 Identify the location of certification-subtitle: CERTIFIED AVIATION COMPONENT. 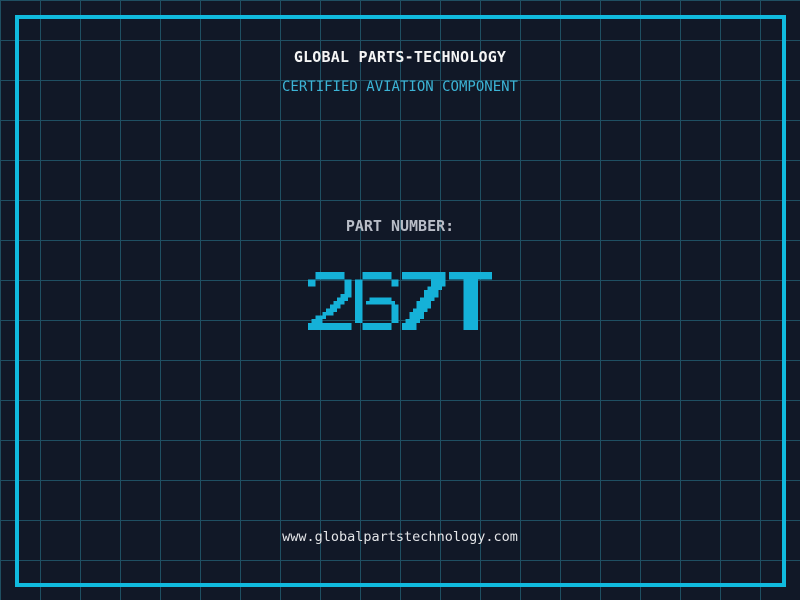
(399, 87).